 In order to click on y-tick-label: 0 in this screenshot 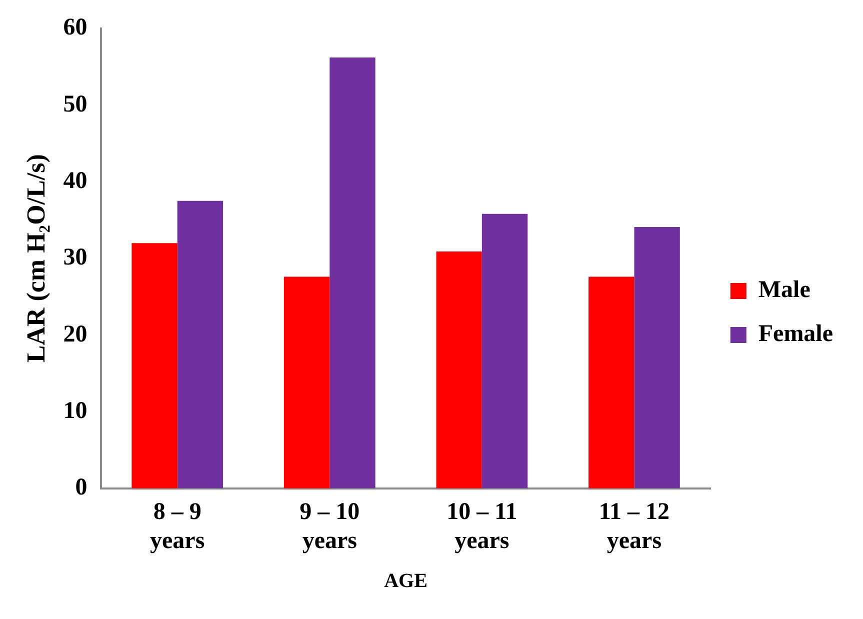, I will do `click(81, 487)`.